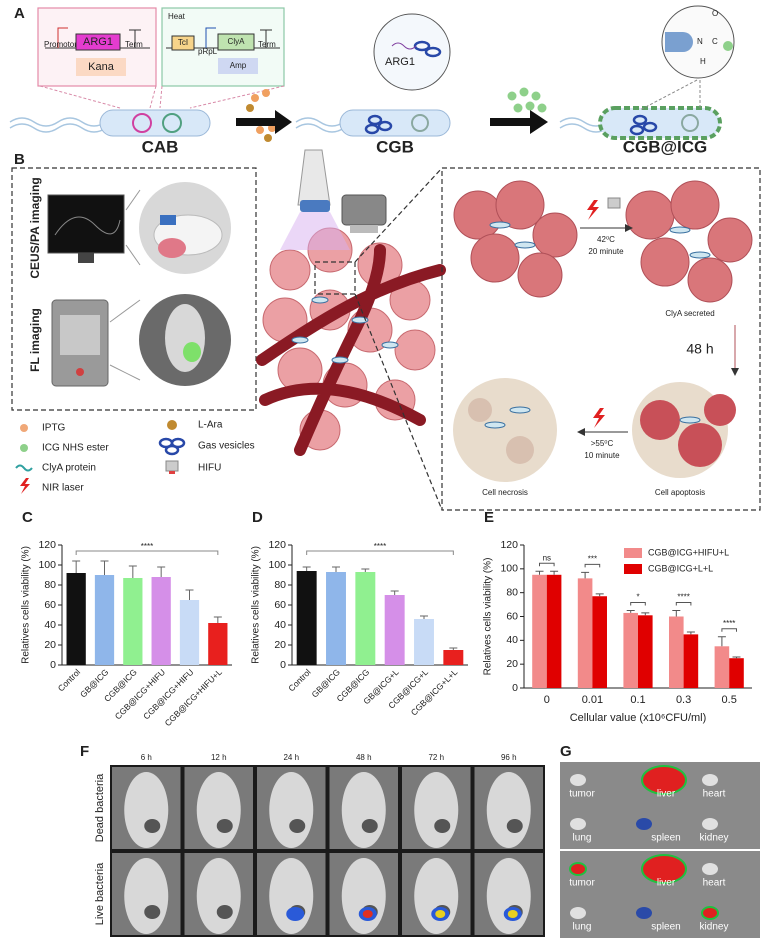 This screenshot has width=770, height=950. Describe the element at coordinates (592, 559) in the screenshot. I see `significance: ***` at that location.